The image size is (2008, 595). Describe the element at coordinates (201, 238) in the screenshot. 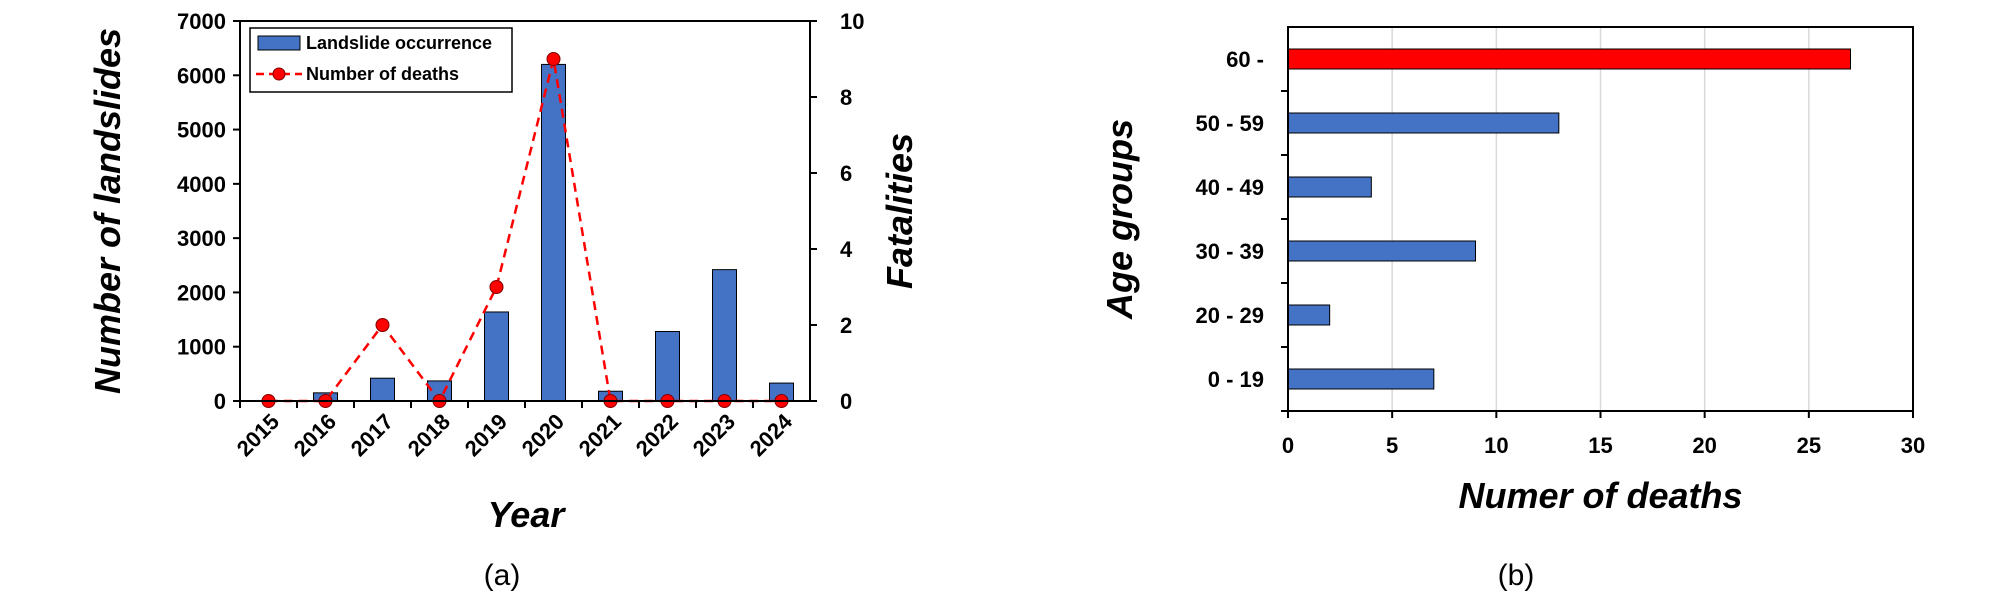

I see `left-tick-label: 3000` at that location.